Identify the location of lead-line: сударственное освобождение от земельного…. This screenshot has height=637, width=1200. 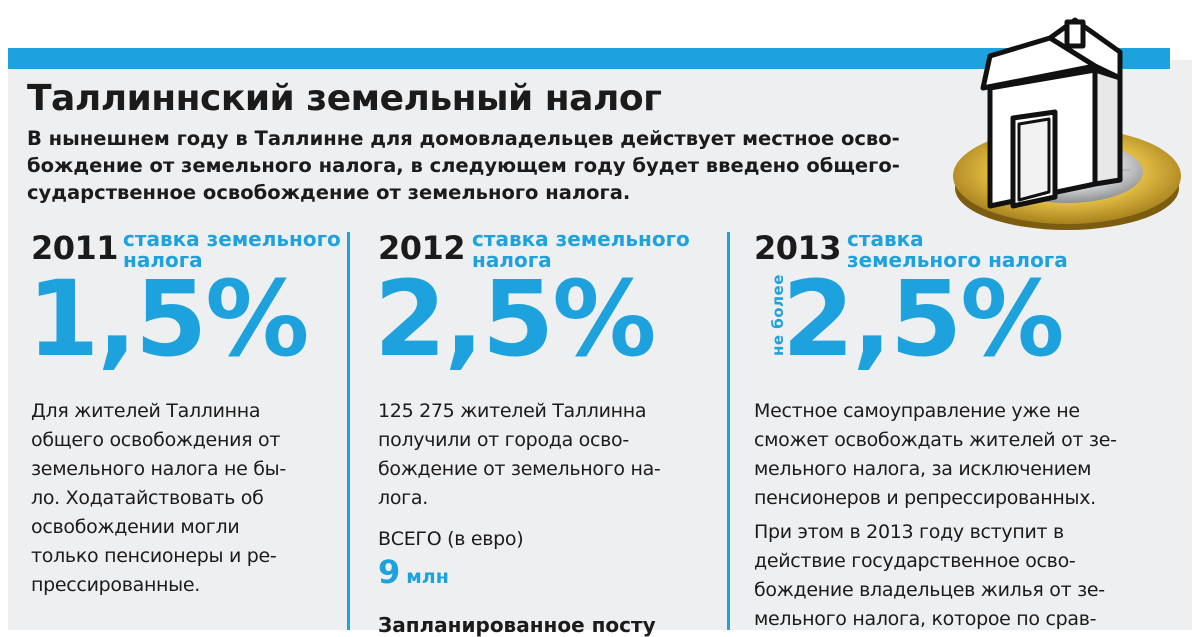
(329, 192).